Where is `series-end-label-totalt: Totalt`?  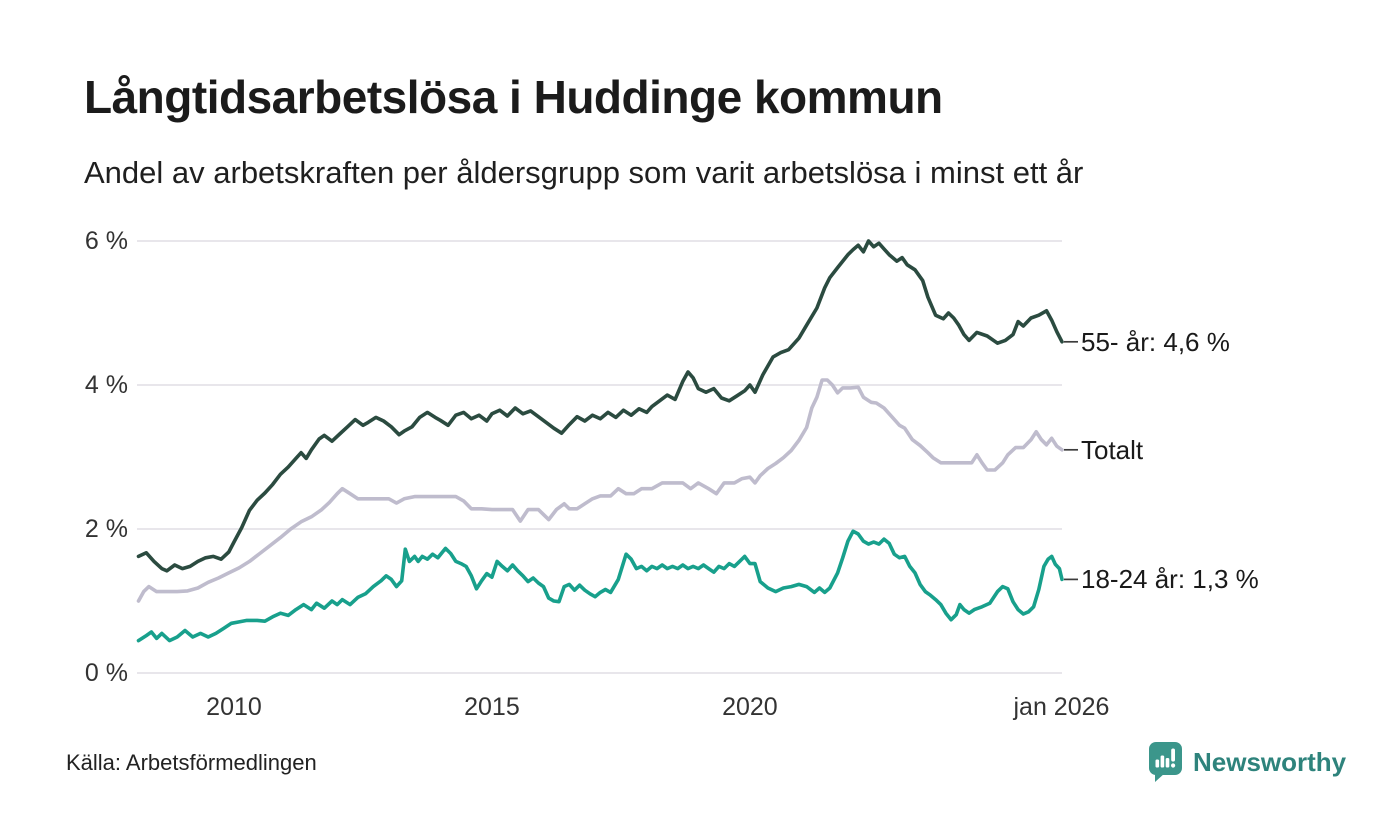 series-end-label-totalt: Totalt is located at coordinates (1112, 449).